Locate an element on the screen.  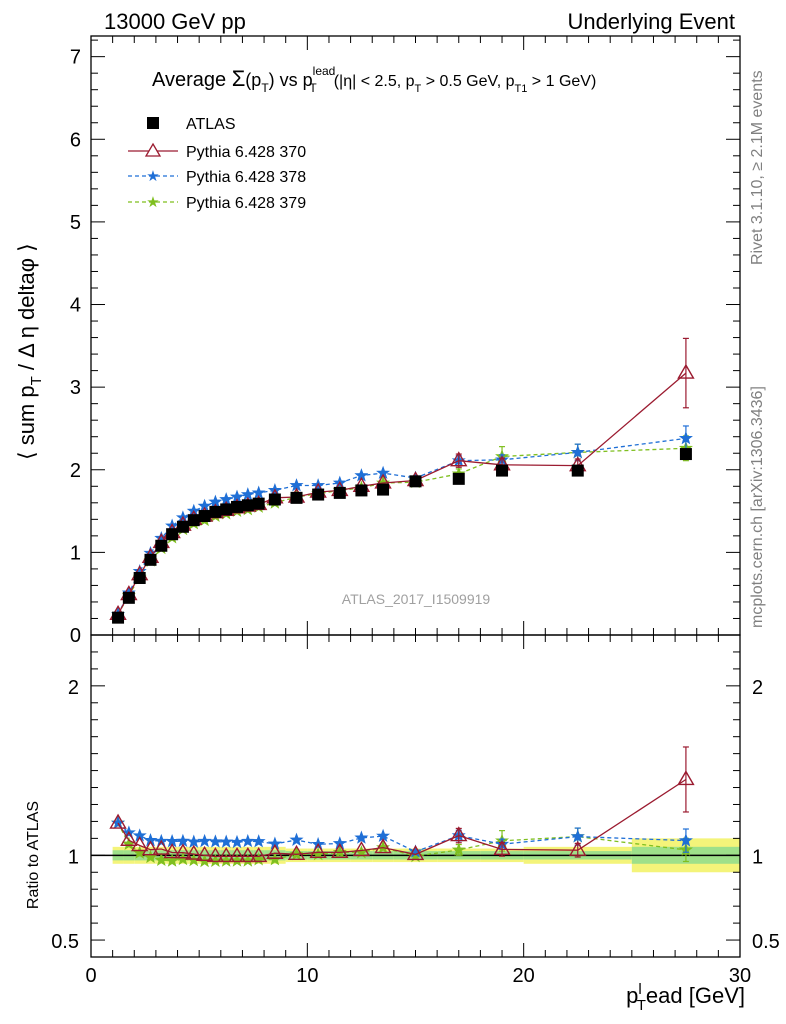
x-tick-label: 0 is located at coordinates (90, 976).